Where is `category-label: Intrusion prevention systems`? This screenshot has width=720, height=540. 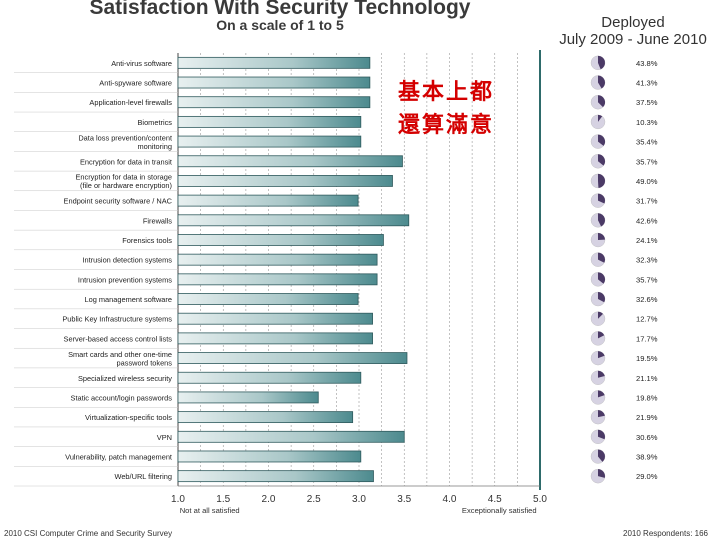
category-label: Intrusion prevention systems is located at coordinates (125, 279).